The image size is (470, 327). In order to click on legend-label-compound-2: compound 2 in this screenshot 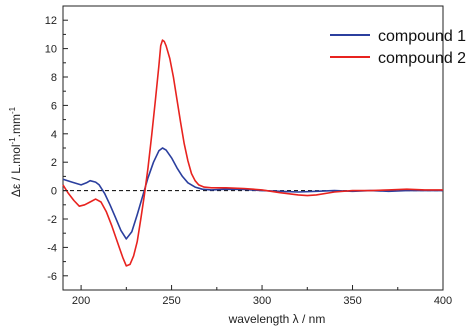, I will do `click(422, 58)`.